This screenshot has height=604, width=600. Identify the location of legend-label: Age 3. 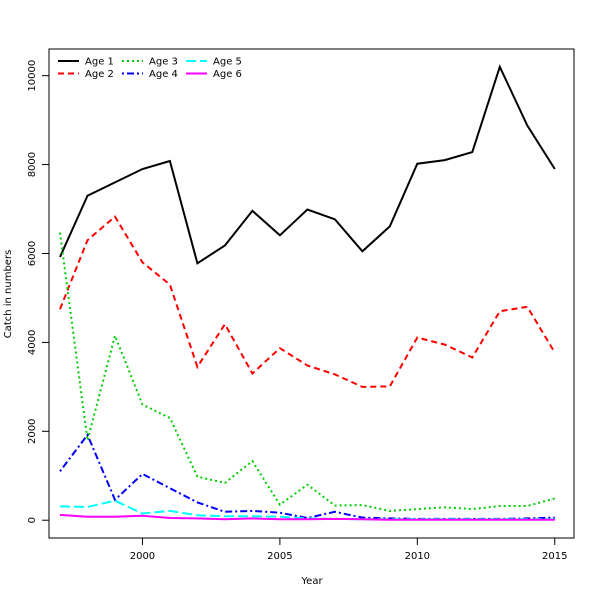
(163, 62).